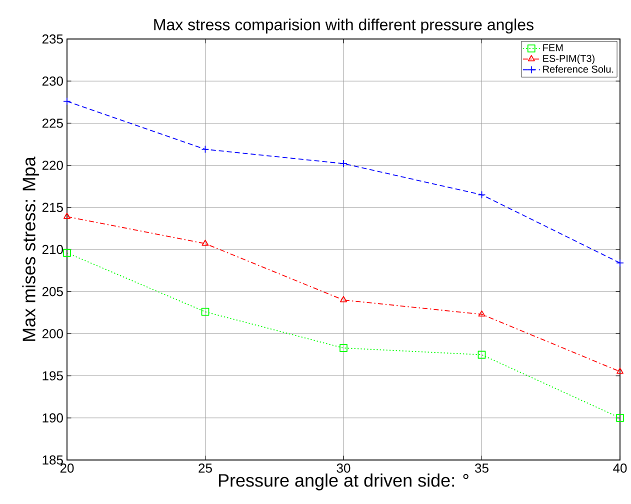 This screenshot has width=631, height=504. What do you see at coordinates (343, 468) in the screenshot?
I see `x-tick-label: 30` at bounding box center [343, 468].